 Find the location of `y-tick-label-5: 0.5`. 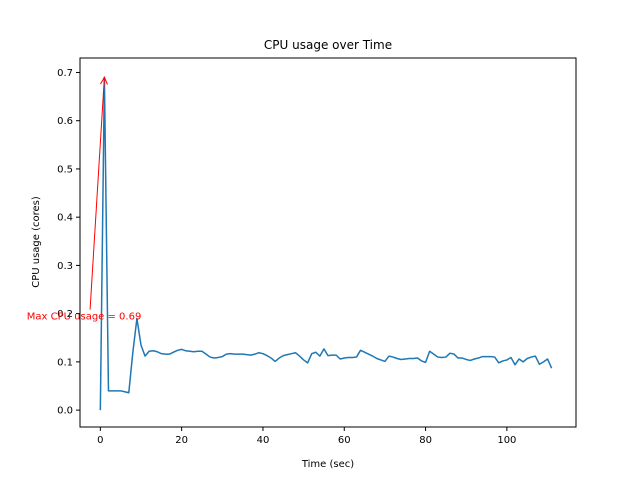

y-tick-label-5: 0.5 is located at coordinates (65, 169).